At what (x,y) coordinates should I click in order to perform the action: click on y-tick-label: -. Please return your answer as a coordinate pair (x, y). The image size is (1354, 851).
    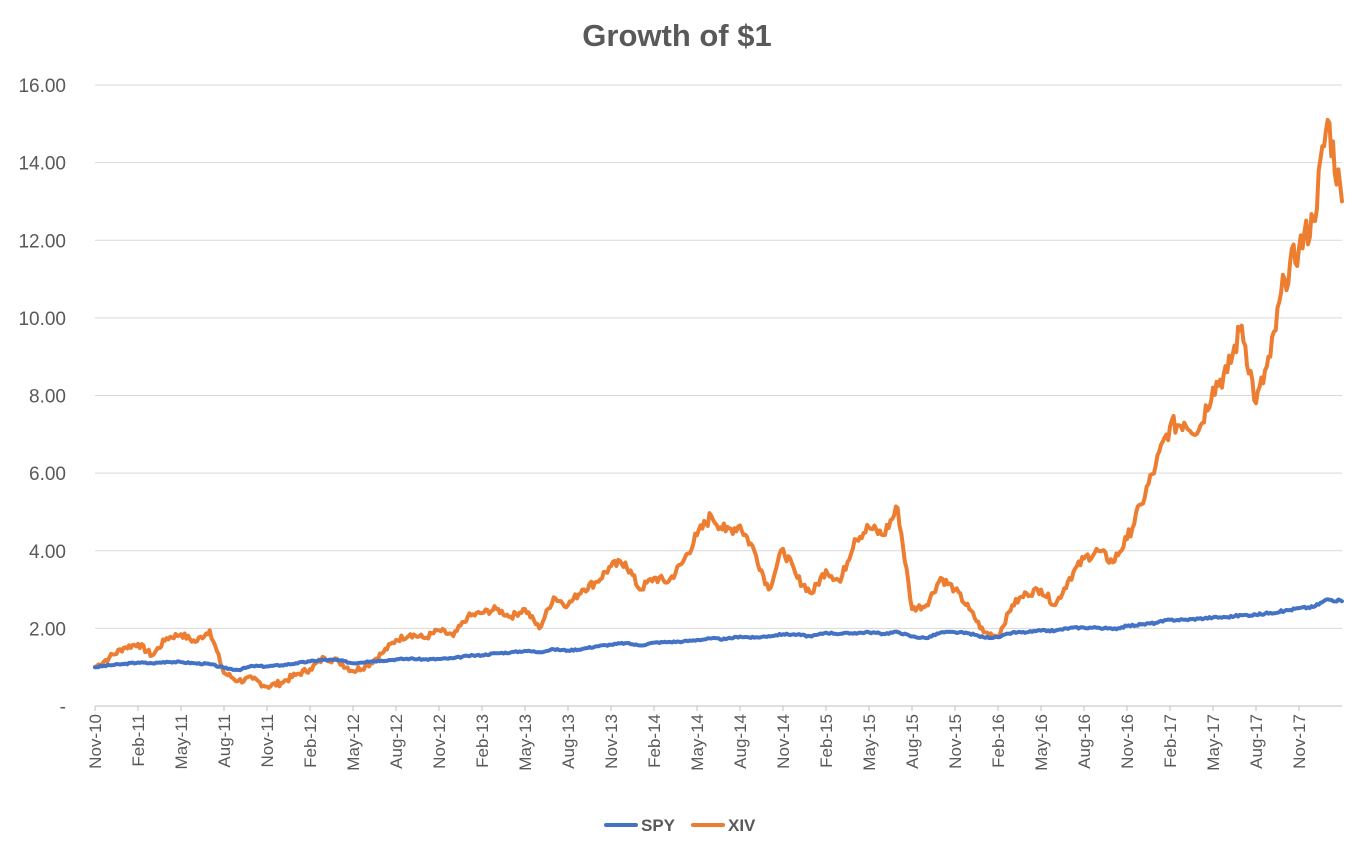
    Looking at the image, I should click on (63, 707).